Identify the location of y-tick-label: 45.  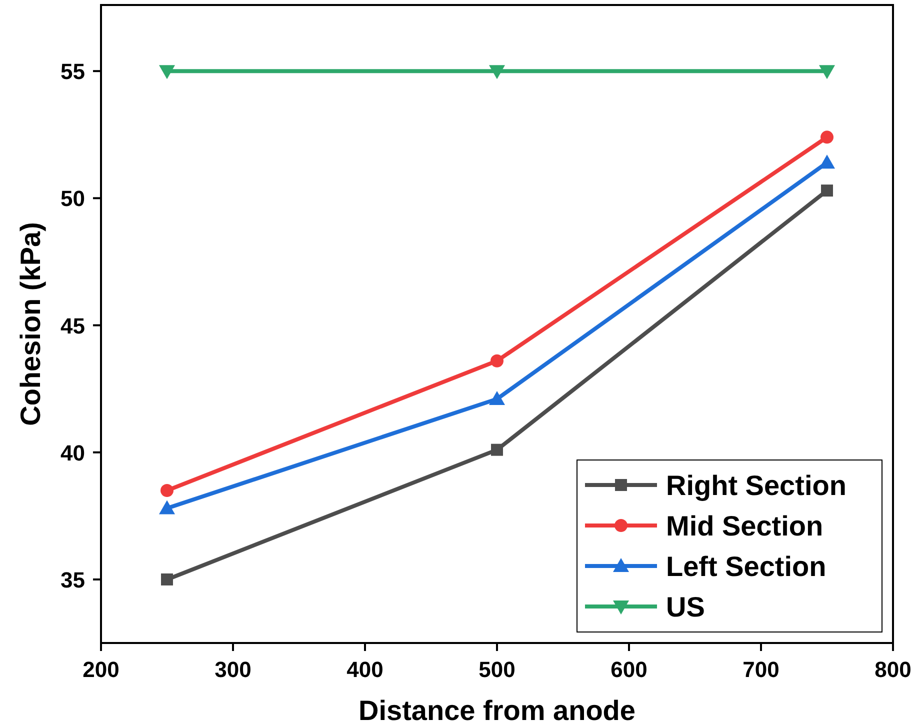
(72, 325).